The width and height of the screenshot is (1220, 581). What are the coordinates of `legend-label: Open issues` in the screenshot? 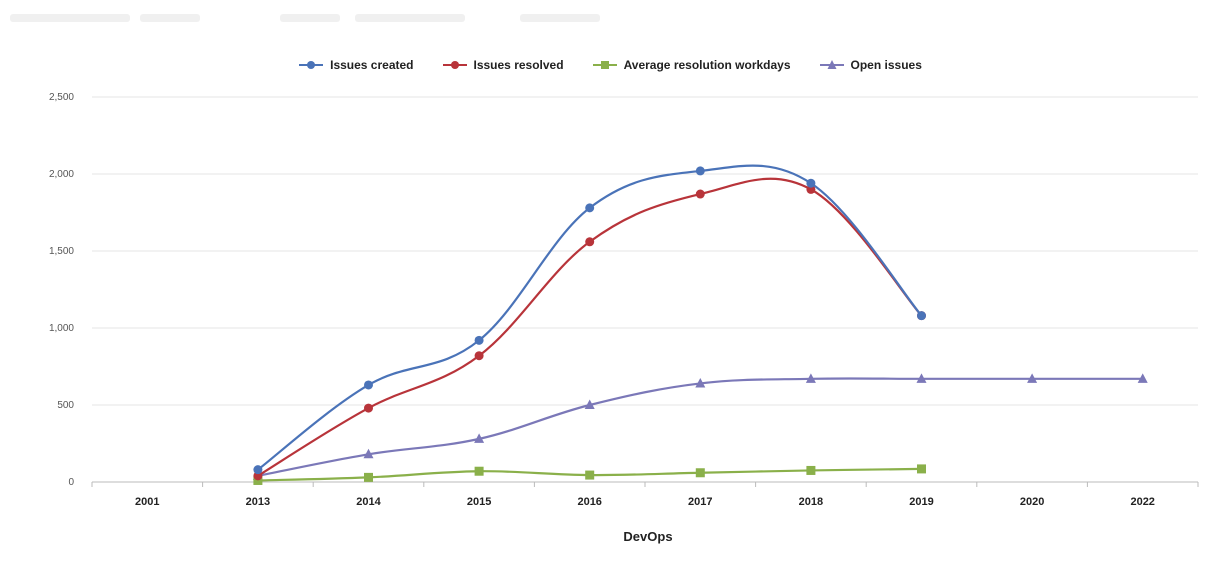 It's located at (886, 65).